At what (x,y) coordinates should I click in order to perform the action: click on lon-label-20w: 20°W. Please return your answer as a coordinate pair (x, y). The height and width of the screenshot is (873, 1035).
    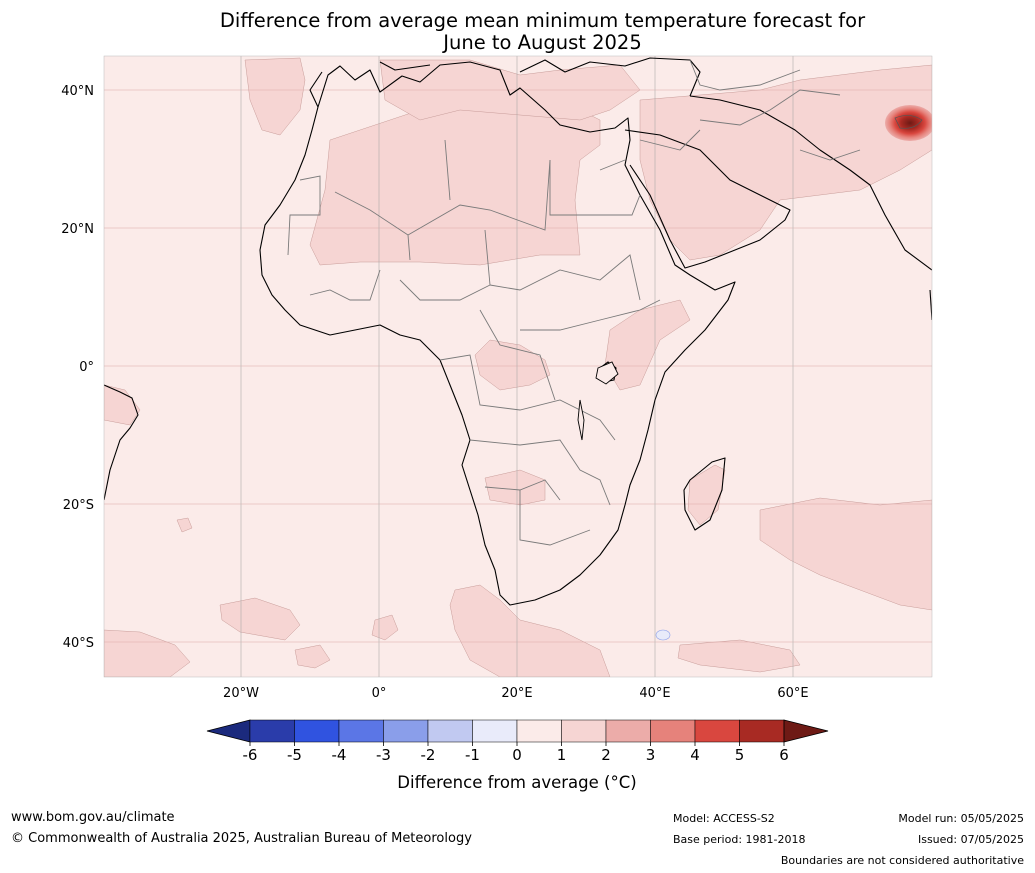
    Looking at the image, I should click on (241, 693).